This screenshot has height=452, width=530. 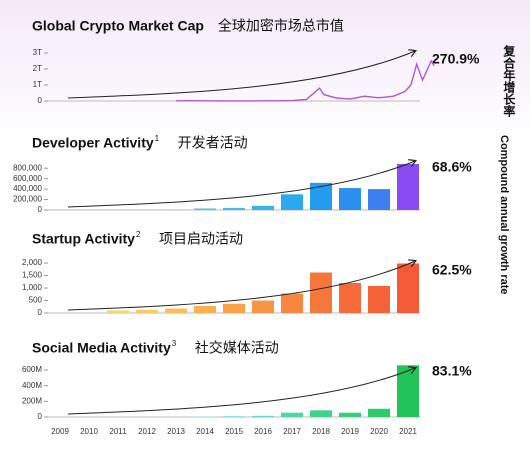 I want to click on x-tick-label: 2014, so click(x=205, y=431).